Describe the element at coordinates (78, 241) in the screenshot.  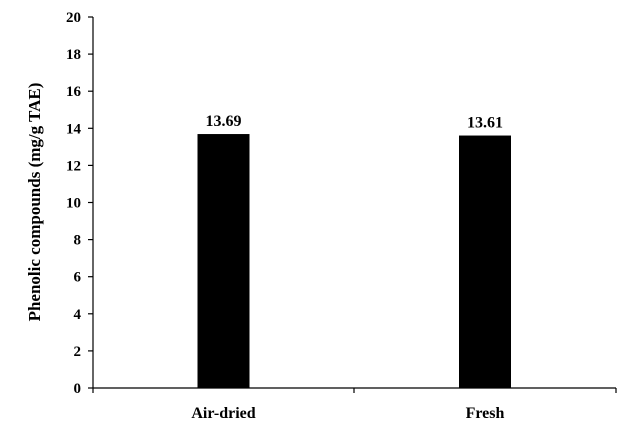
I see `y-tick-label: 8` at that location.